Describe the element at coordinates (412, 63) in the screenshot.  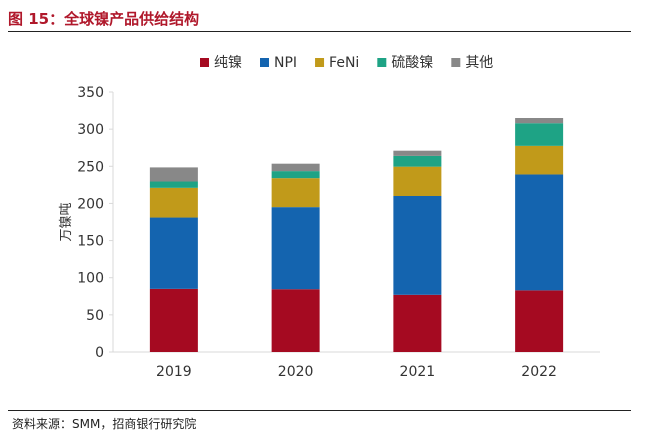
I see `legend-label: 硫酸镍` at that location.